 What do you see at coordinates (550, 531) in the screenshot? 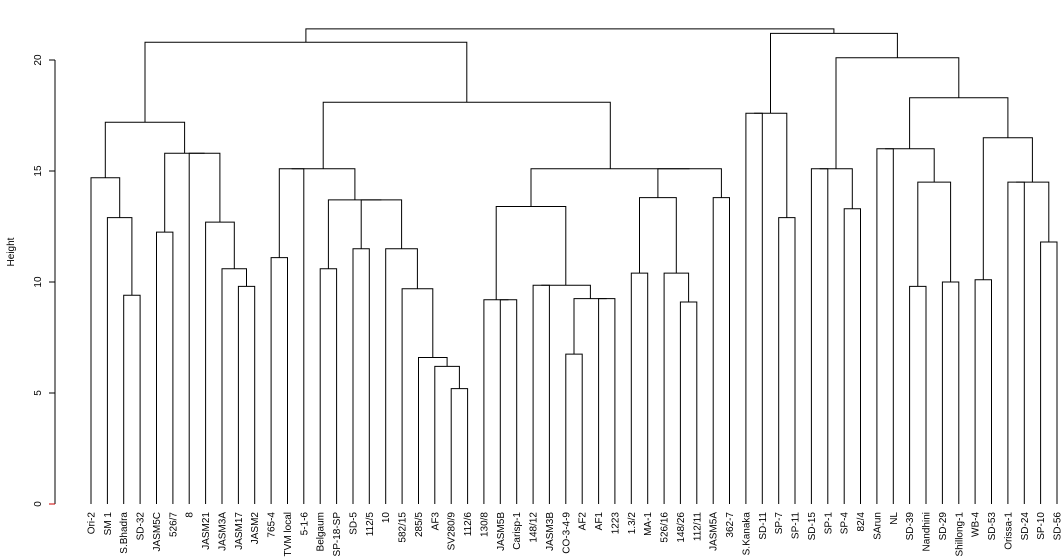
I see `leaf-label: JASM3B` at bounding box center [550, 531].